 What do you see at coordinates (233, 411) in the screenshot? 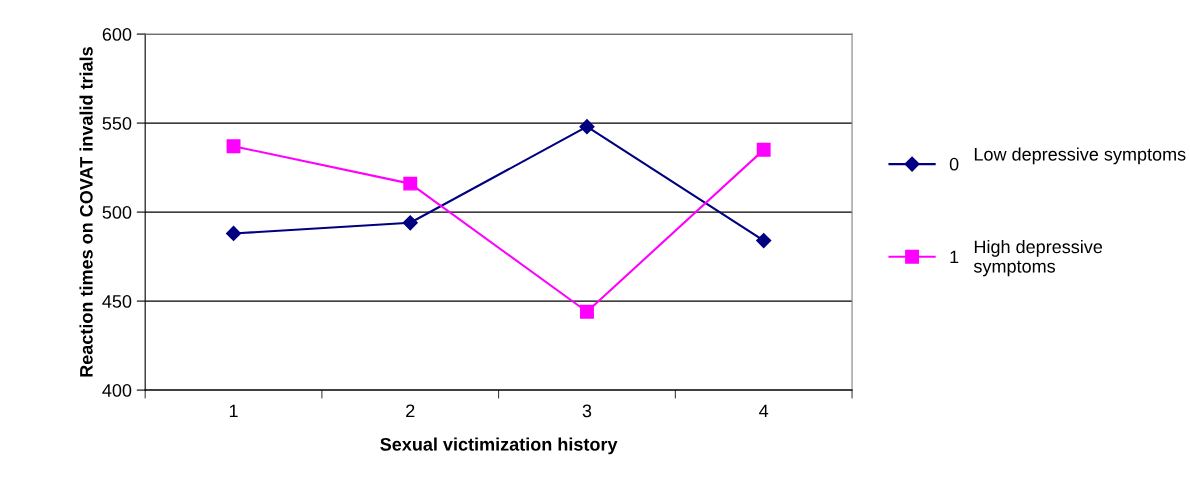
I see `x-tick-label: 1` at bounding box center [233, 411].